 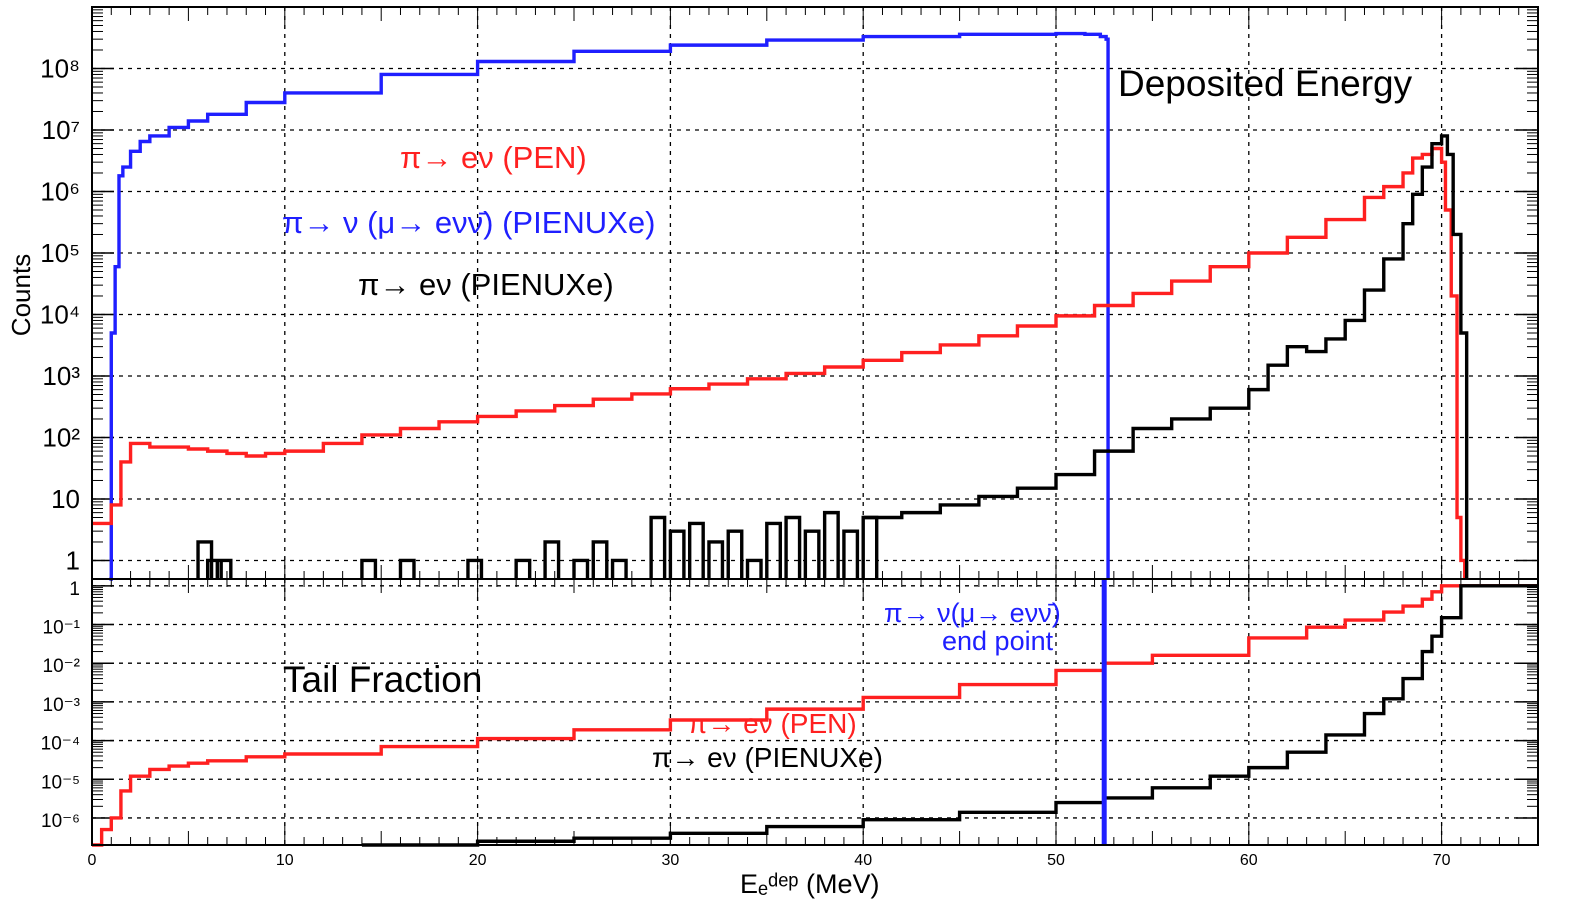 I want to click on y-tick-label: 10⁻³, so click(x=62, y=705).